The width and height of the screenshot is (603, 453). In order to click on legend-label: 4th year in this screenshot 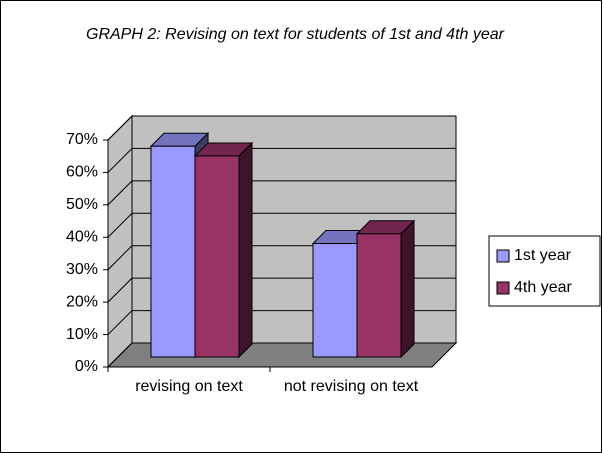, I will do `click(543, 287)`.